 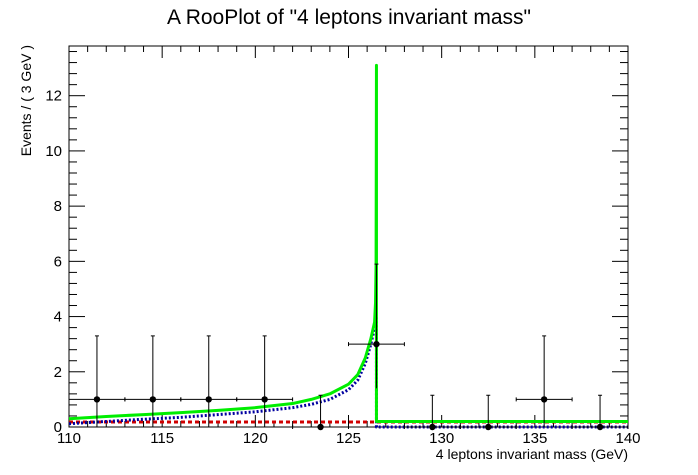 What do you see at coordinates (53, 96) in the screenshot?
I see `y-tick-label: 12` at bounding box center [53, 96].